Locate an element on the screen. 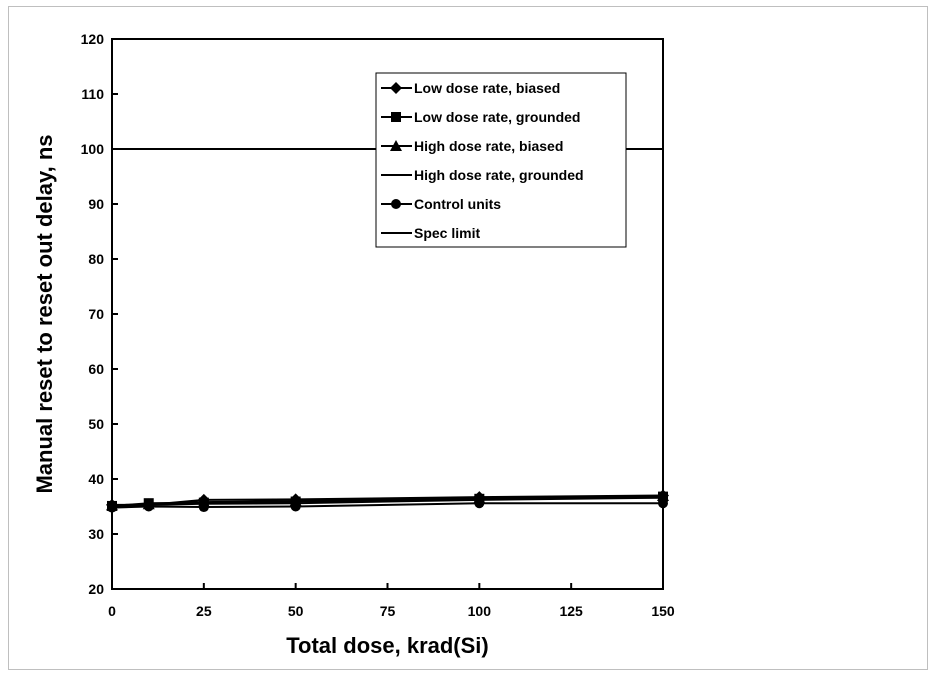 The image size is (938, 679). x-tick-label-4: 100 is located at coordinates (480, 611).